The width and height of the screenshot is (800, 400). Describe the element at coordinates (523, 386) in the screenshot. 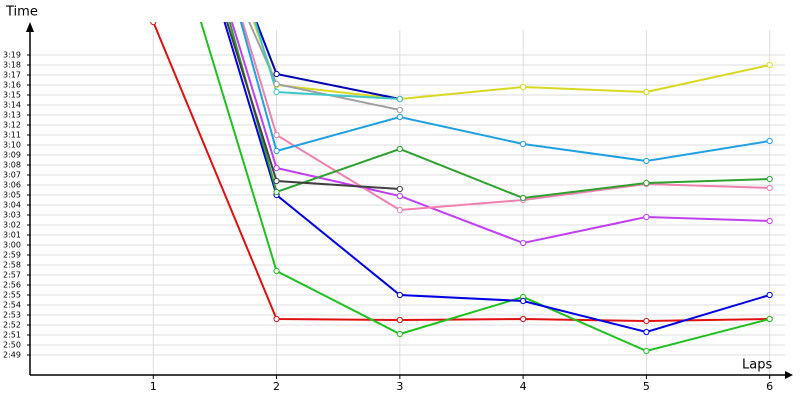

I see `x-tick-label: 4` at that location.